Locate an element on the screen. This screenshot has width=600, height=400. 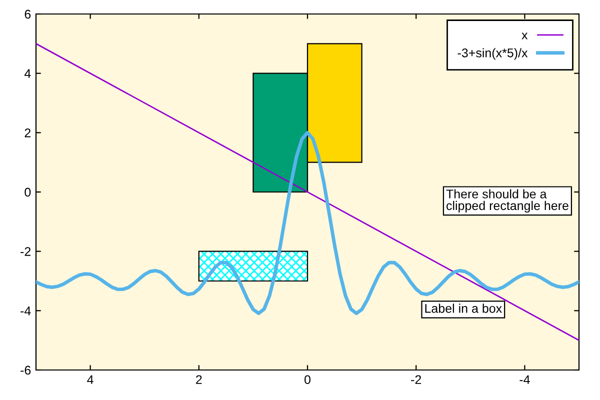
y-tick-label: -2 is located at coordinates (25, 251).